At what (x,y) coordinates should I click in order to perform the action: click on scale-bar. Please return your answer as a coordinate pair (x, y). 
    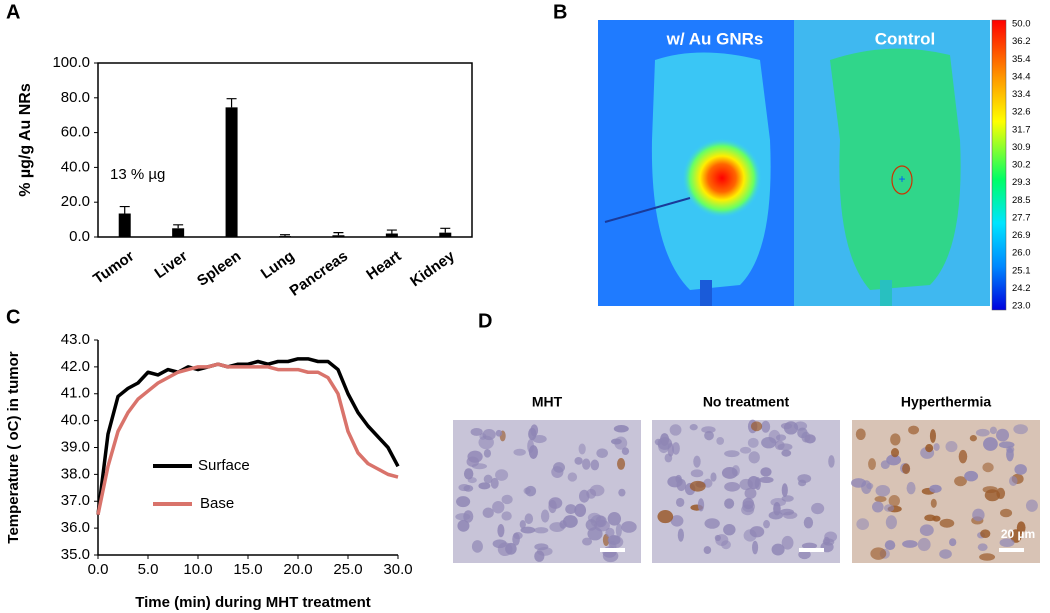
    Looking at the image, I should click on (612, 550).